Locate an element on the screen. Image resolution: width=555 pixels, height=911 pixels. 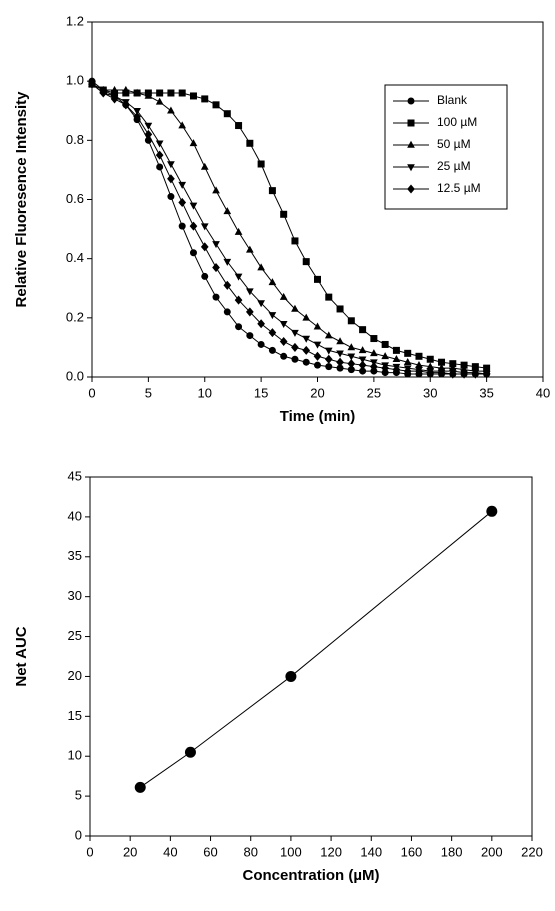
y-tick-label: 20 is located at coordinates (75, 675).